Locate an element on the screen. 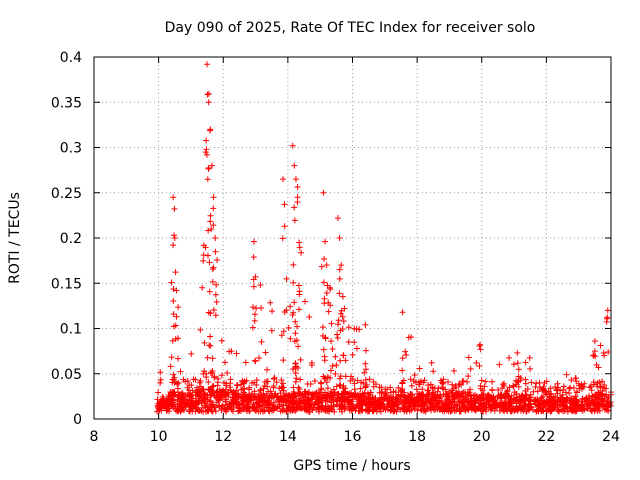 Image resolution: width=640 pixels, height=480 pixels. x-tick-label: 8 is located at coordinates (94, 437).